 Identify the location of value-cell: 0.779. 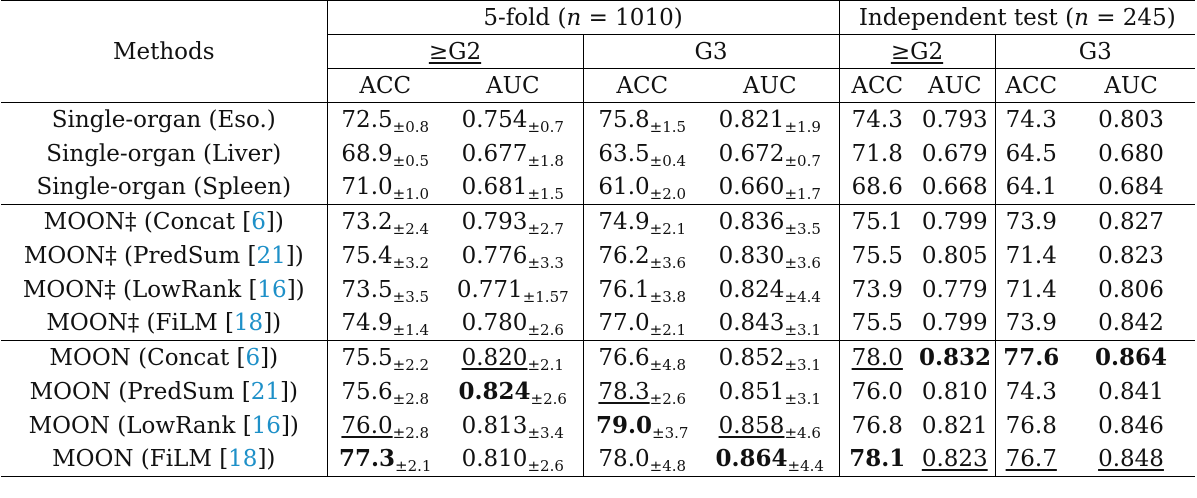
(955, 289).